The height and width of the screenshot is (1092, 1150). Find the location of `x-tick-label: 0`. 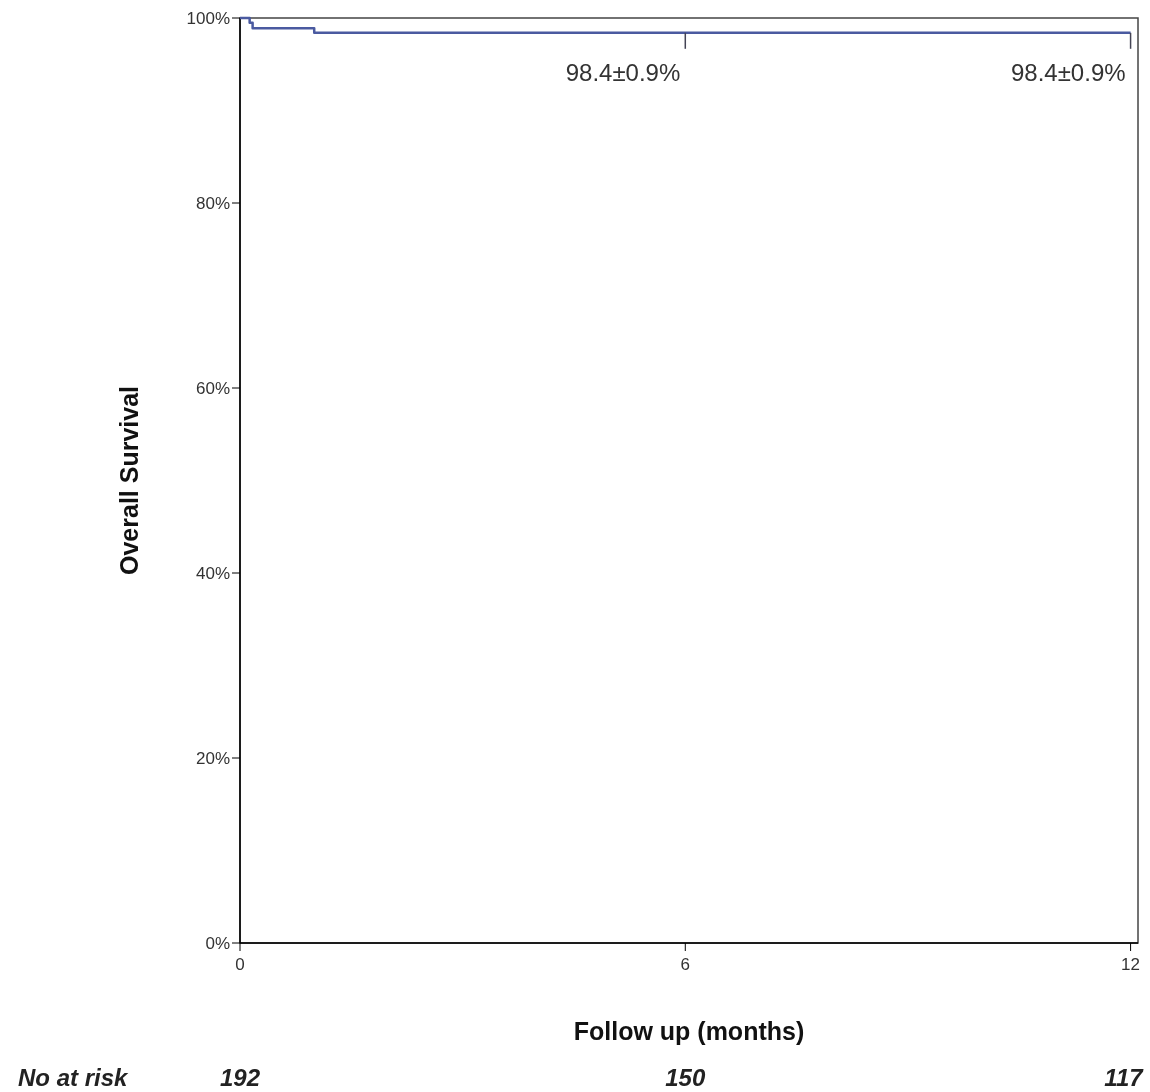

x-tick-label: 0 is located at coordinates (240, 964).